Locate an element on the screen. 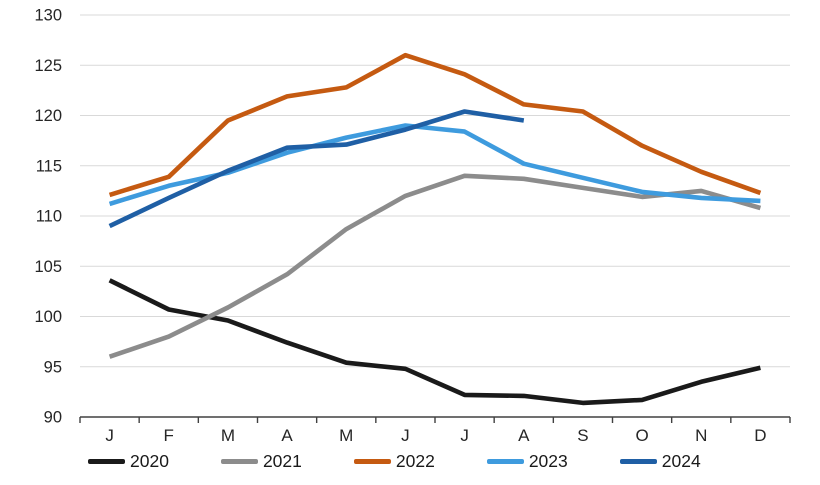  legend-item-2023: 2023 is located at coordinates (527, 461).